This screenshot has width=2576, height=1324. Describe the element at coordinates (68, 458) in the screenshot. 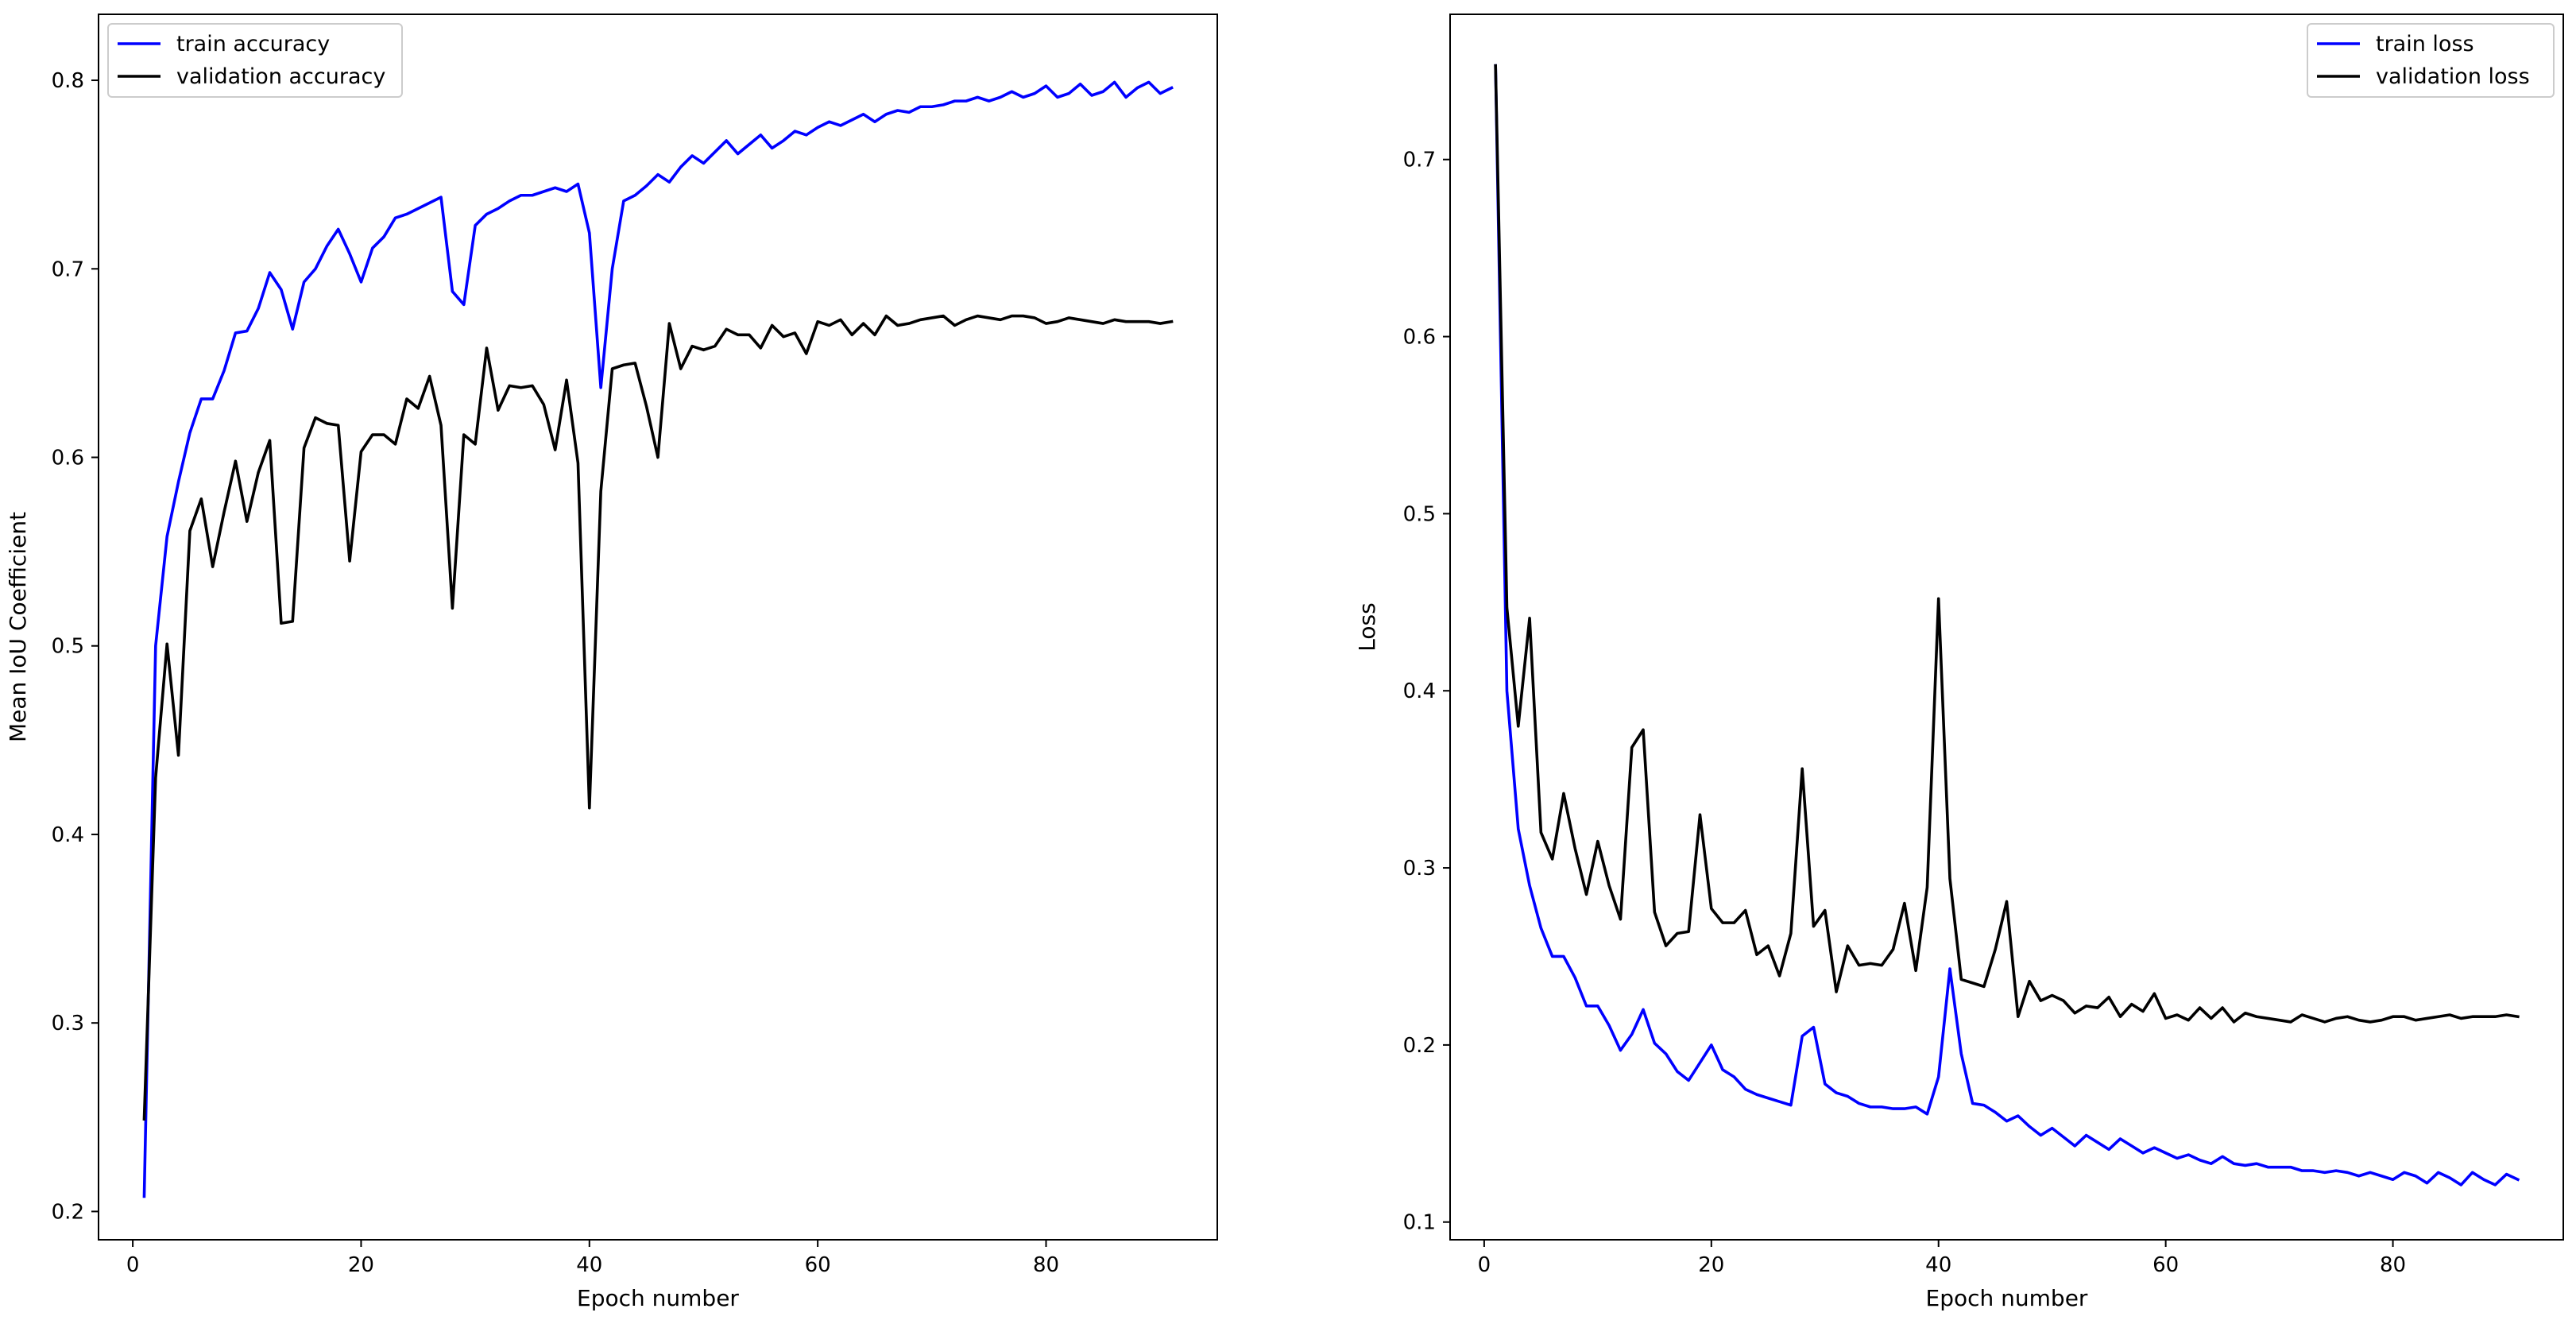

I see `accuracy-y-tick-label: 0.6` at that location.